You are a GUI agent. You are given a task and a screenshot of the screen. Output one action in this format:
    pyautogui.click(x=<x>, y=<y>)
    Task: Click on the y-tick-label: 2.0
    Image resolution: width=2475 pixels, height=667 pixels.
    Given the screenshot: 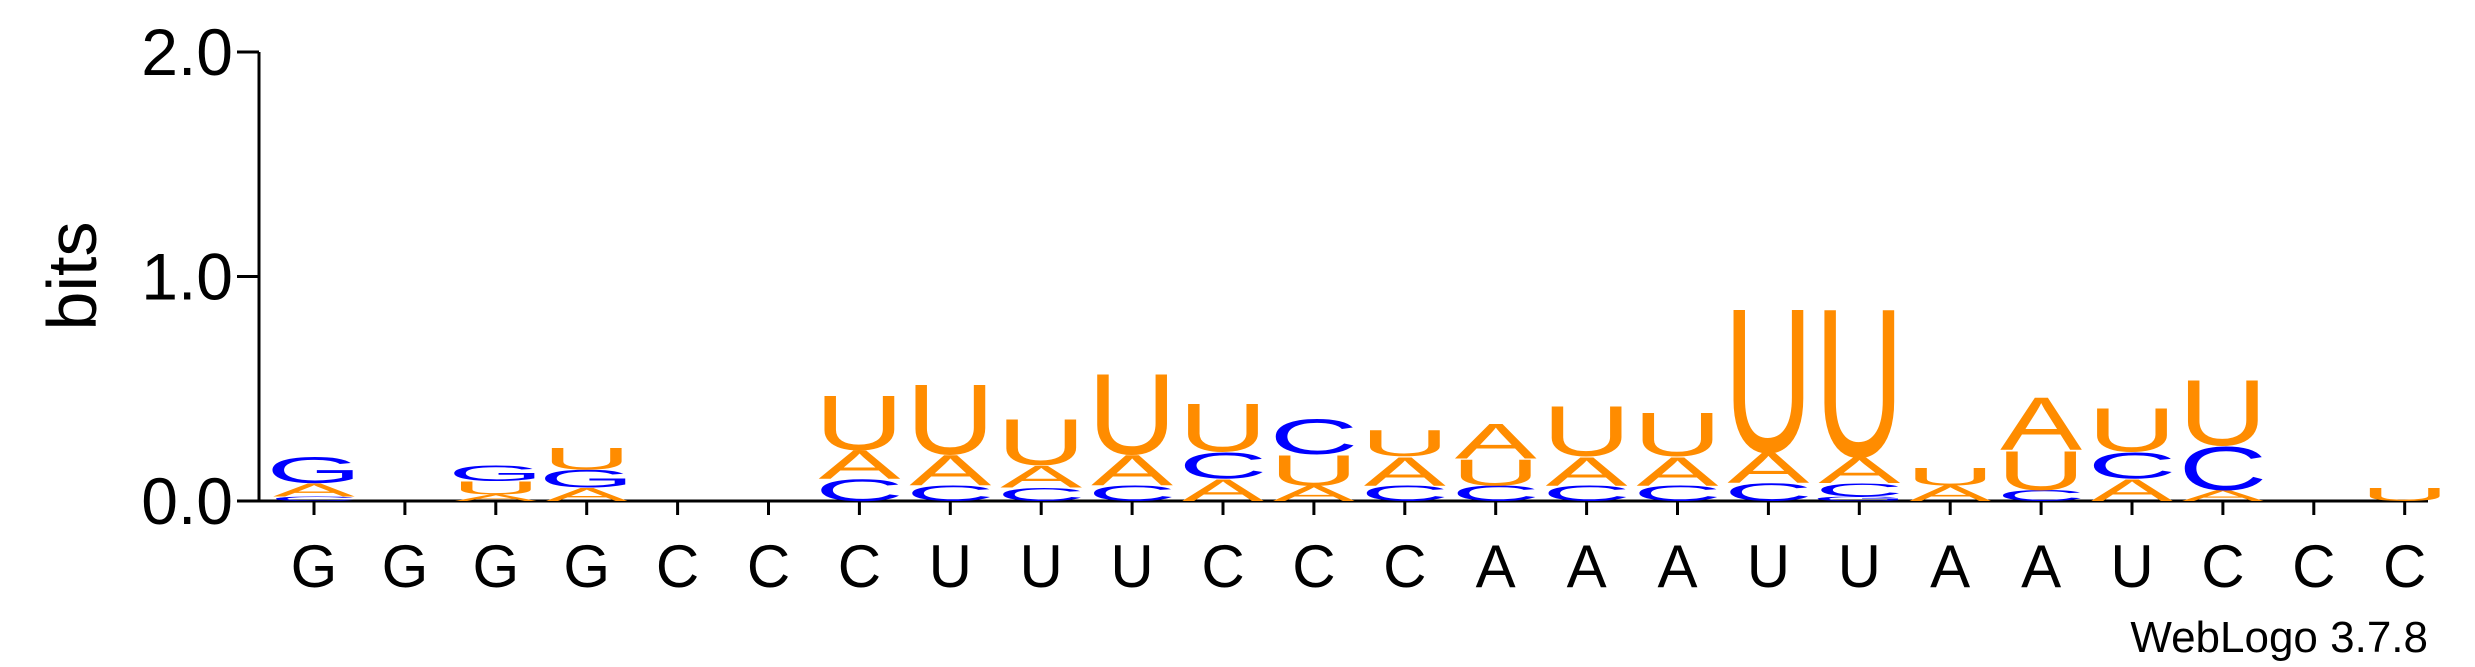 What is the action you would take?
    pyautogui.click(x=187, y=52)
    